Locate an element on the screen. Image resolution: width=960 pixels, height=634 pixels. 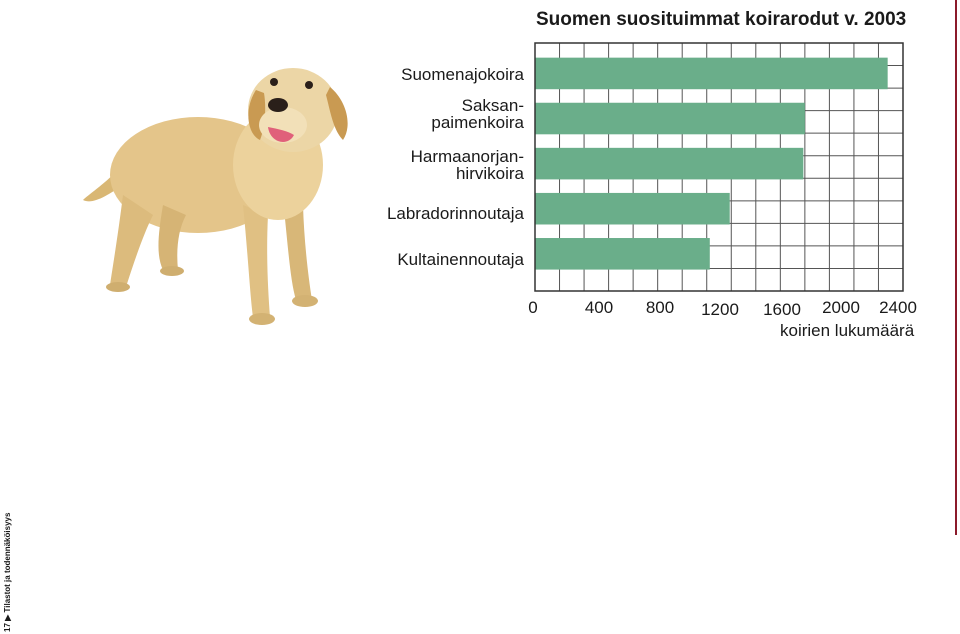
accent-rule is located at coordinates (956, 267).